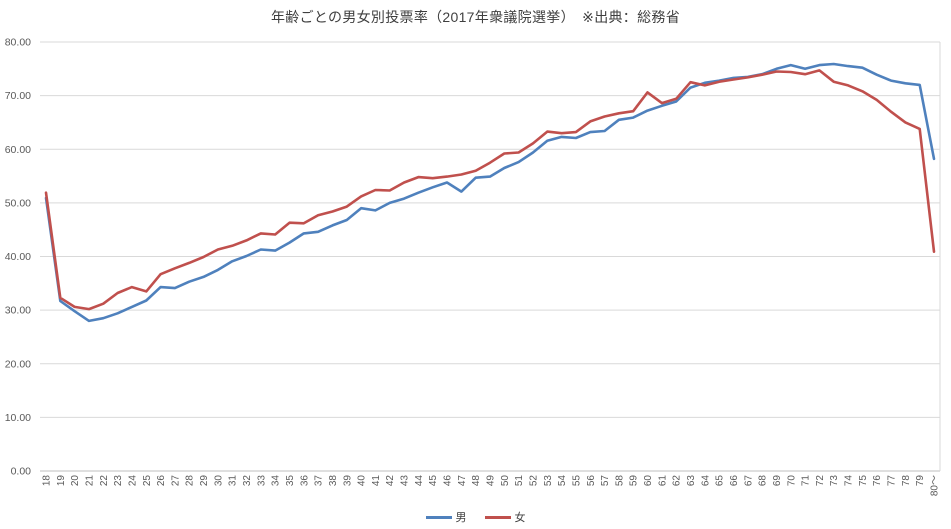  I want to click on x-tick-label: 27, so click(175, 481).